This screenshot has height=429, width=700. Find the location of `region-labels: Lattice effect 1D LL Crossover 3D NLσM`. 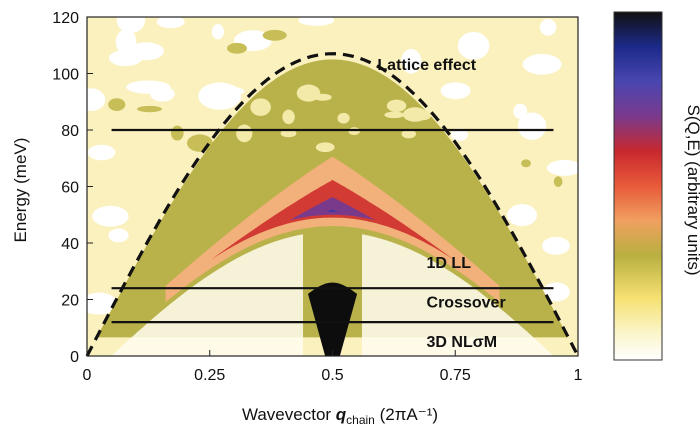

region-labels: Lattice effect 1D LL Crossover 3D NLσM is located at coordinates (441, 204).